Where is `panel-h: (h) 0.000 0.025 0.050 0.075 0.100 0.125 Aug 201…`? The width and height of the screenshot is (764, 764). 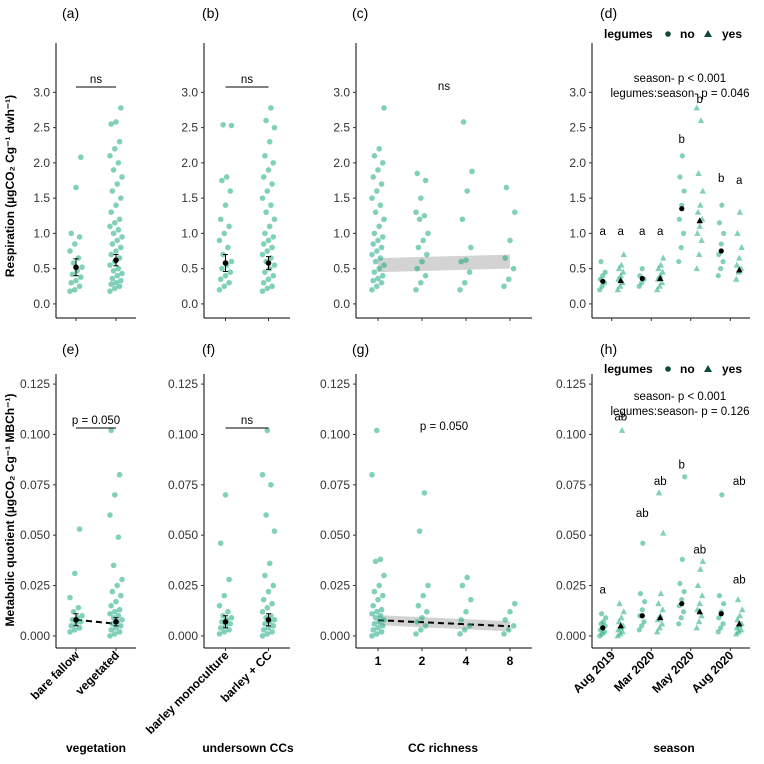 panel-h: (h) 0.000 0.025 0.050 0.075 0.100 0.125 Aug 201… is located at coordinates (653, 548).